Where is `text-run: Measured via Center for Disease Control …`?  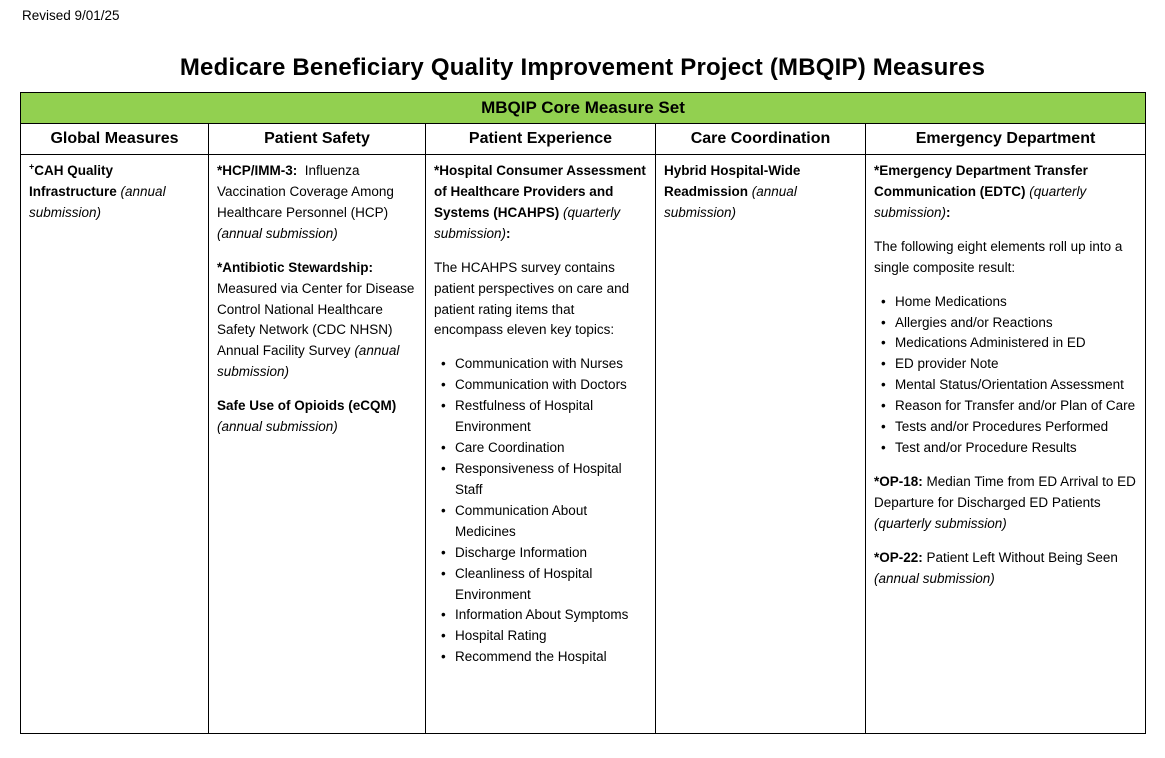
text-run: Measured via Center for Disease Control … is located at coordinates (316, 319).